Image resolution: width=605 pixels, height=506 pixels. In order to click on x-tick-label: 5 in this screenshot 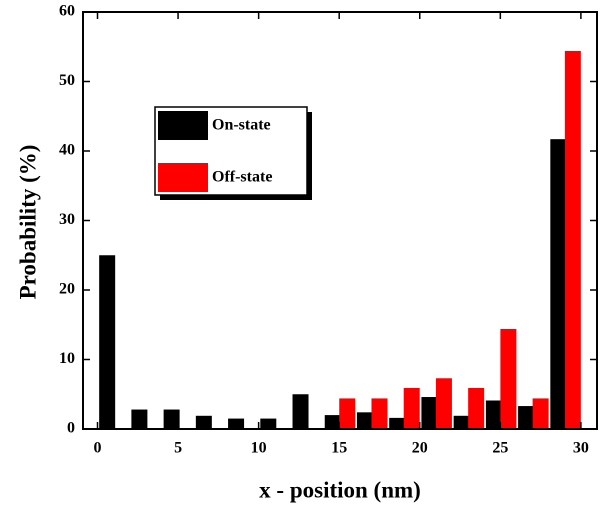, I will do `click(178, 448)`.